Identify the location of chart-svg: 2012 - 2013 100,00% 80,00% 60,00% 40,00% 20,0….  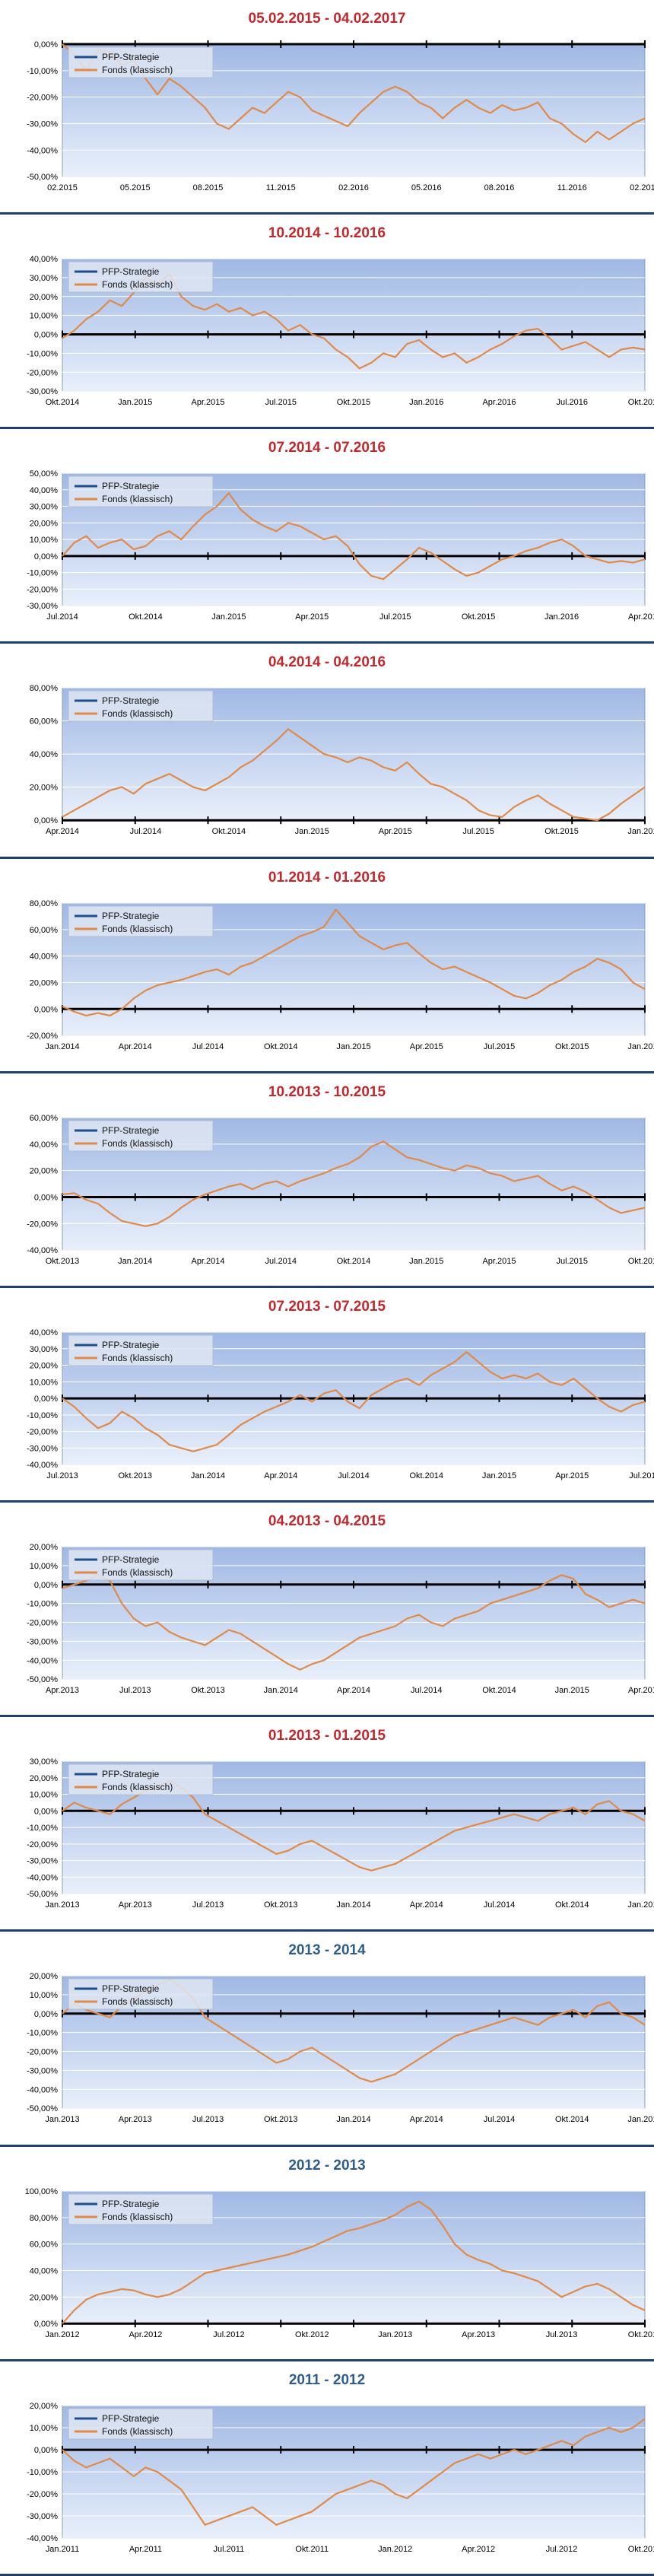
(339, 2249).